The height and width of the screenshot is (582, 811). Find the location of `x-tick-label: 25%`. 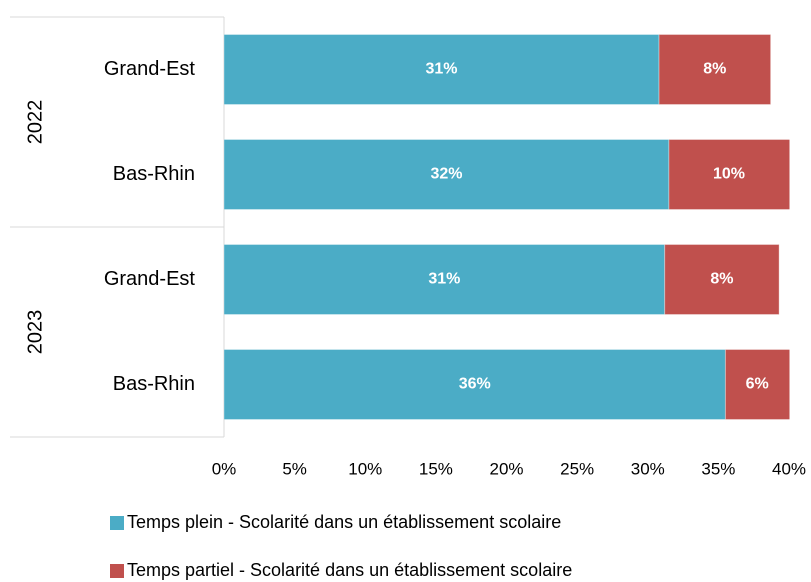

x-tick-label: 25% is located at coordinates (577, 468).